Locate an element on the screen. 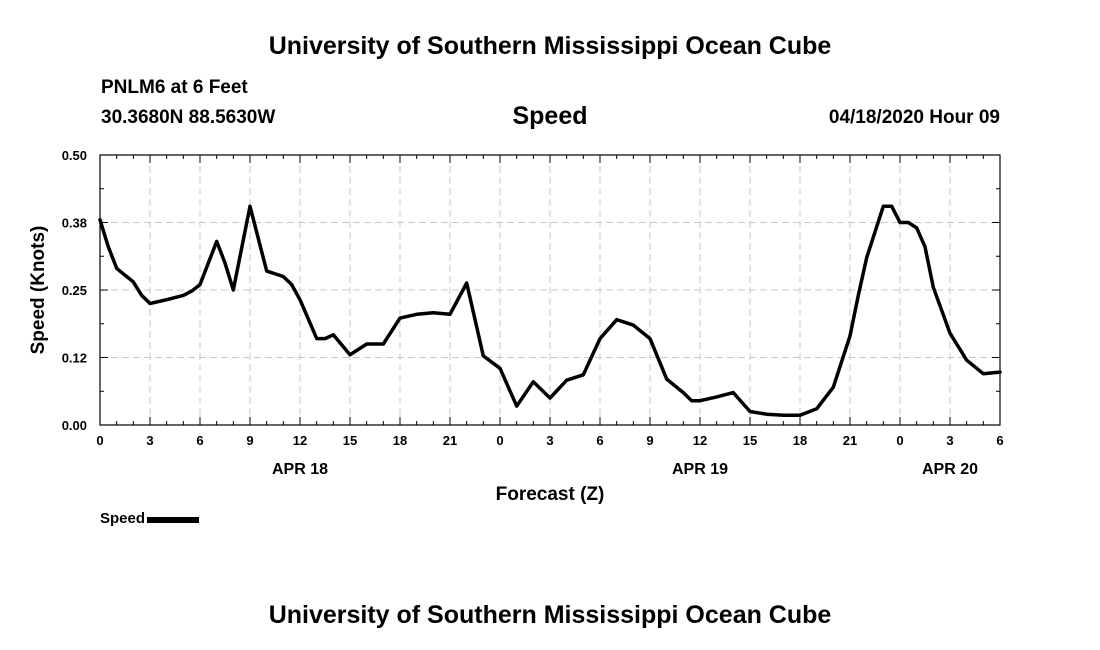  y-tick-label: 0.38 is located at coordinates (74, 223).